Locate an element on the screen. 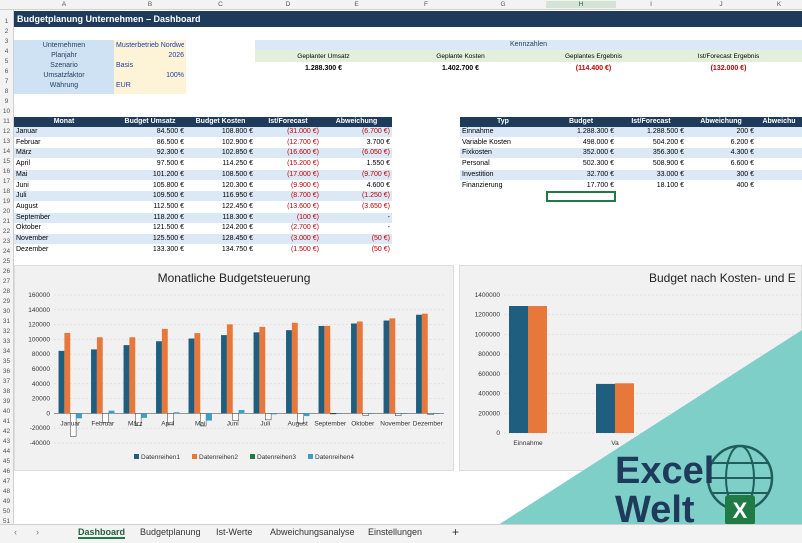  table-cell: 4.300 € is located at coordinates (742, 153).